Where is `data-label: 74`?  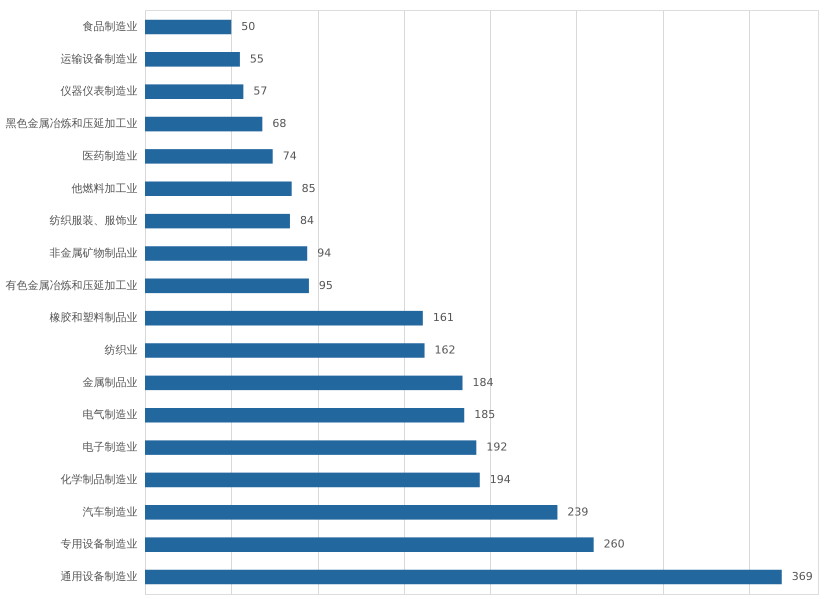
data-label: 74 is located at coordinates (289, 155).